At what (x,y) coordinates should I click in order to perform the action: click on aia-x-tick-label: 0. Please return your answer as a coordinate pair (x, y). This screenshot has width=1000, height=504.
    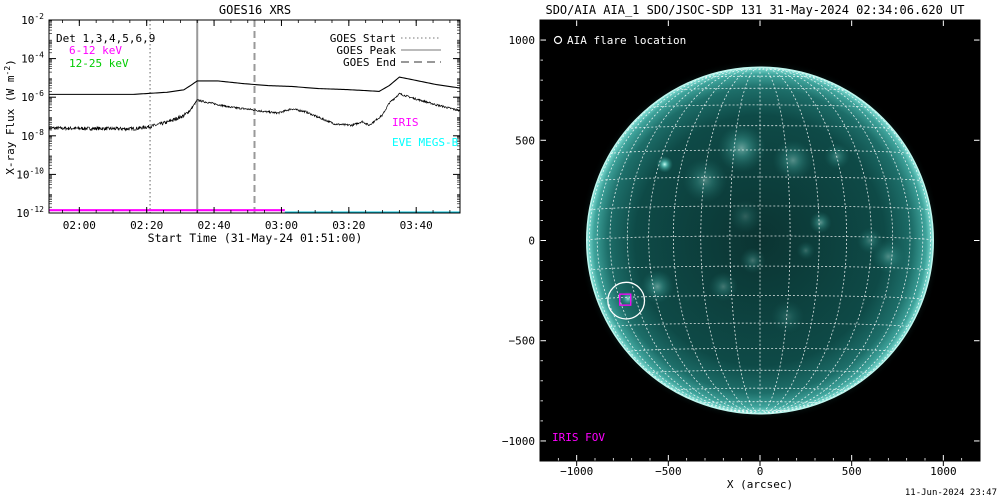
    Looking at the image, I should click on (760, 471).